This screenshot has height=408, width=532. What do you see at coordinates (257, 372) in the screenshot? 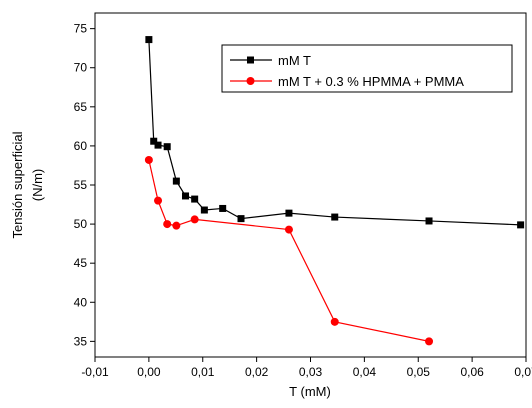
I see `x-tick-label: 0,02` at bounding box center [257, 372].